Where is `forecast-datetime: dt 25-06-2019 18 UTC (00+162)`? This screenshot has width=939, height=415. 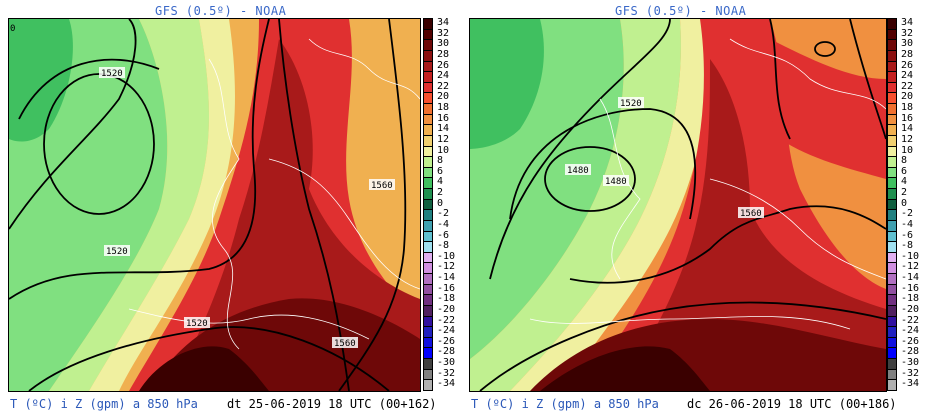 forecast-datetime: dt 25-06-2019 18 UTC (00+162) is located at coordinates (332, 404).